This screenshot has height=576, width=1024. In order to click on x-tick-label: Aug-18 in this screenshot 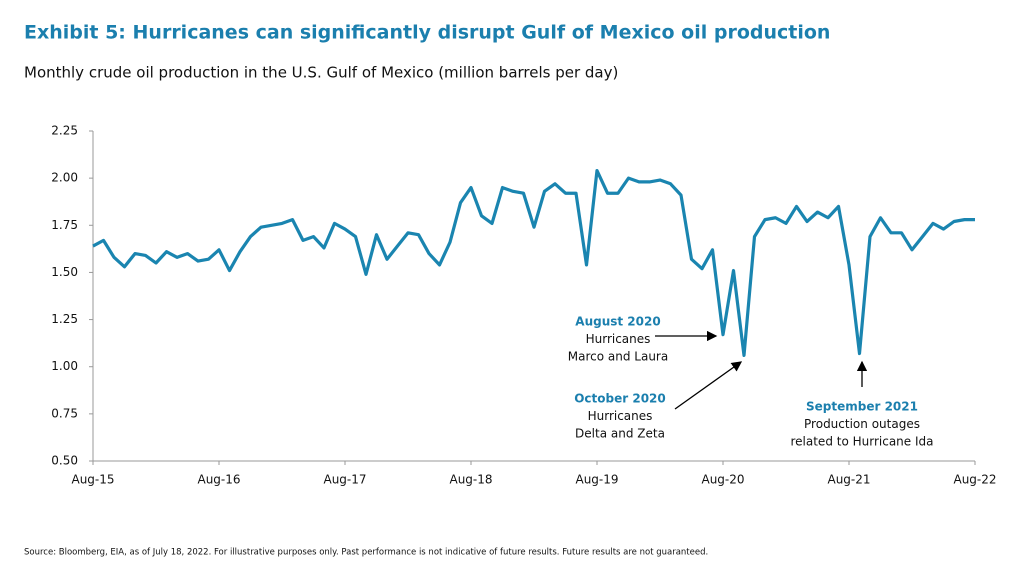, I will do `click(470, 480)`.